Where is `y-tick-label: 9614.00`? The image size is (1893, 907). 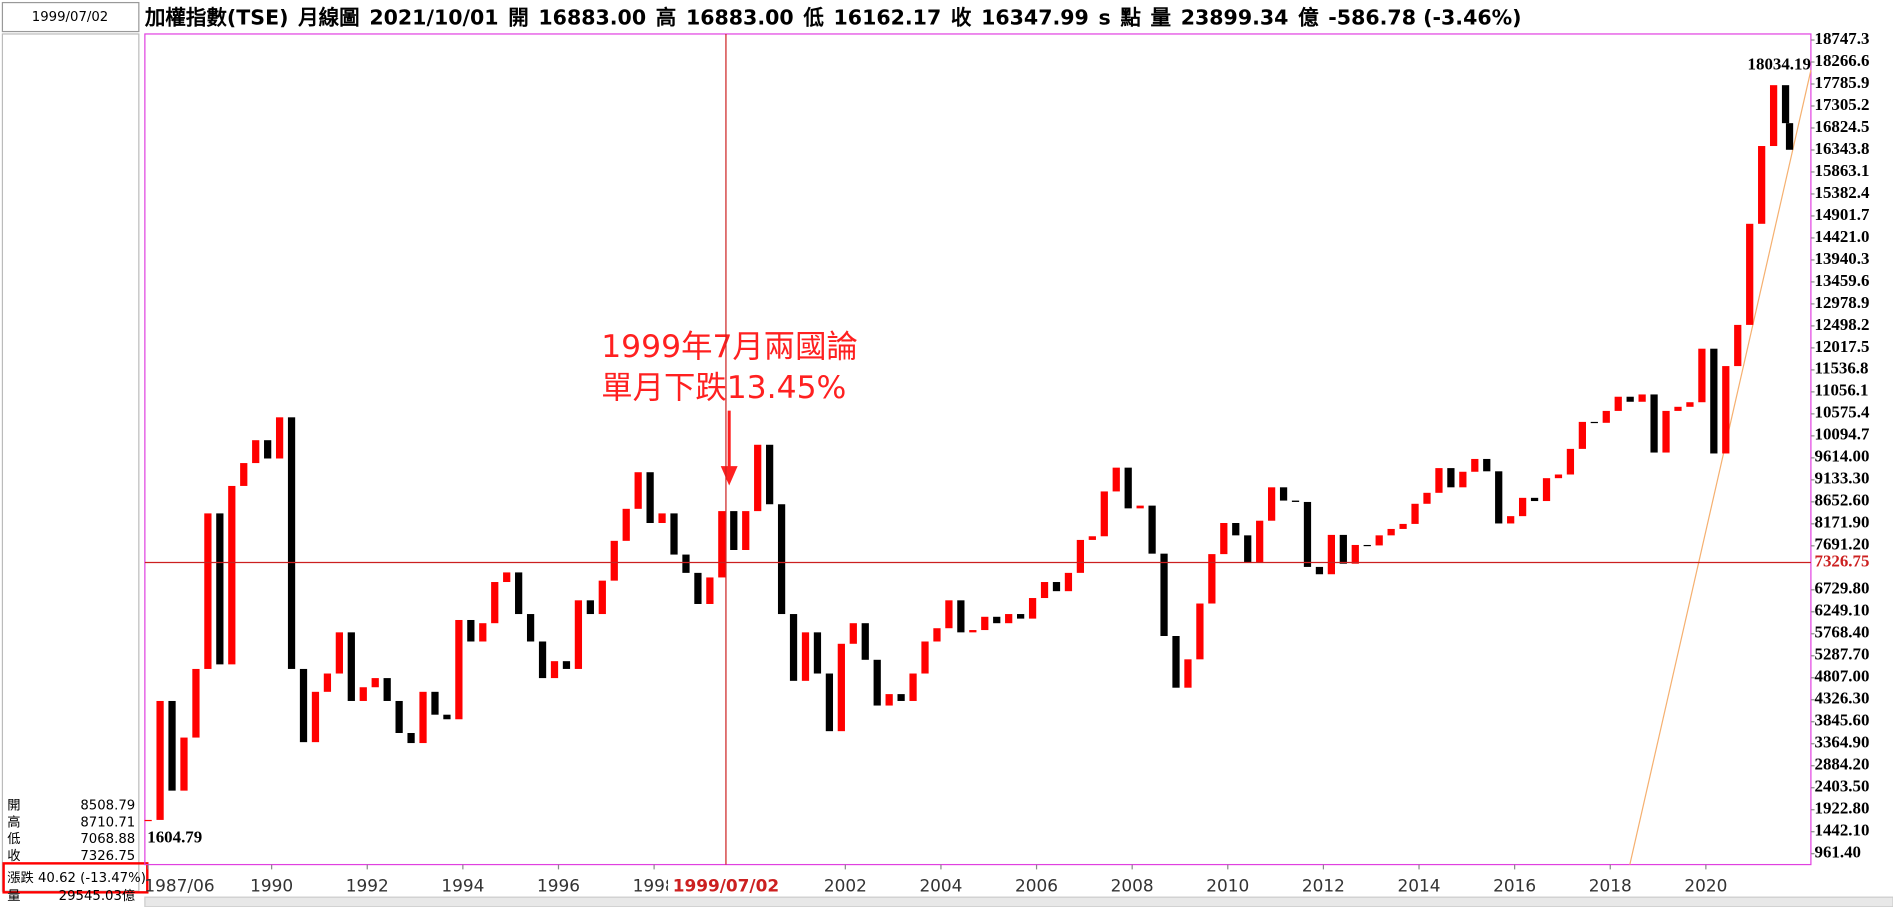 y-tick-label: 9614.00 is located at coordinates (1842, 456).